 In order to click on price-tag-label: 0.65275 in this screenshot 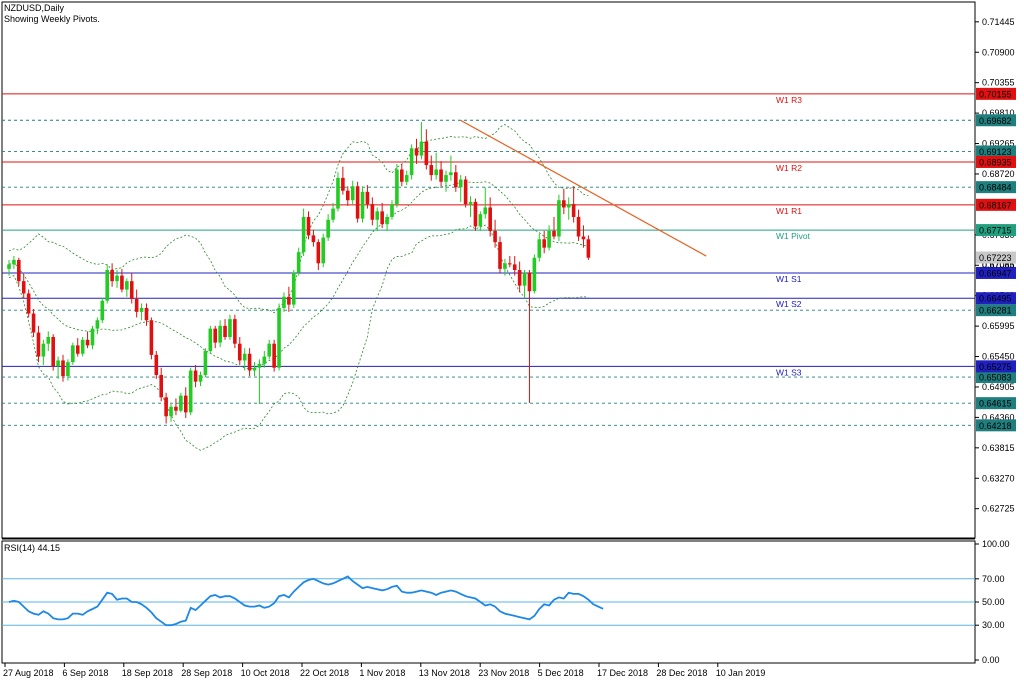, I will do `click(995, 367)`.